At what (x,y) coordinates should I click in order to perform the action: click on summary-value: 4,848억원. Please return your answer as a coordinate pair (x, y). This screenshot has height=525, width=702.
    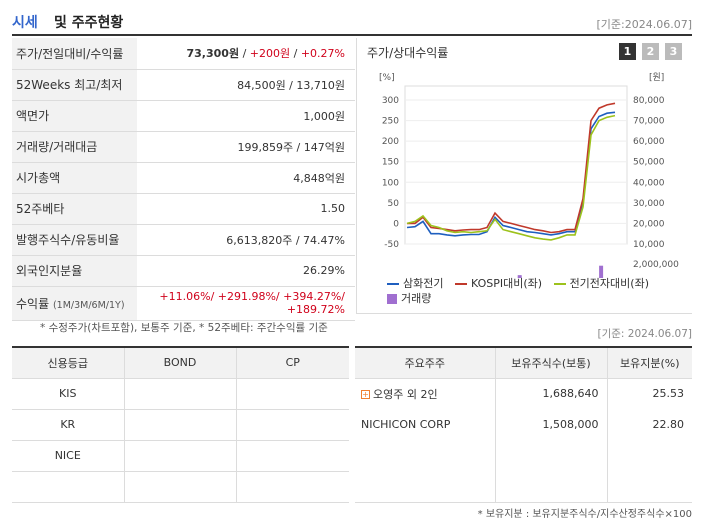
    Looking at the image, I should click on (319, 178).